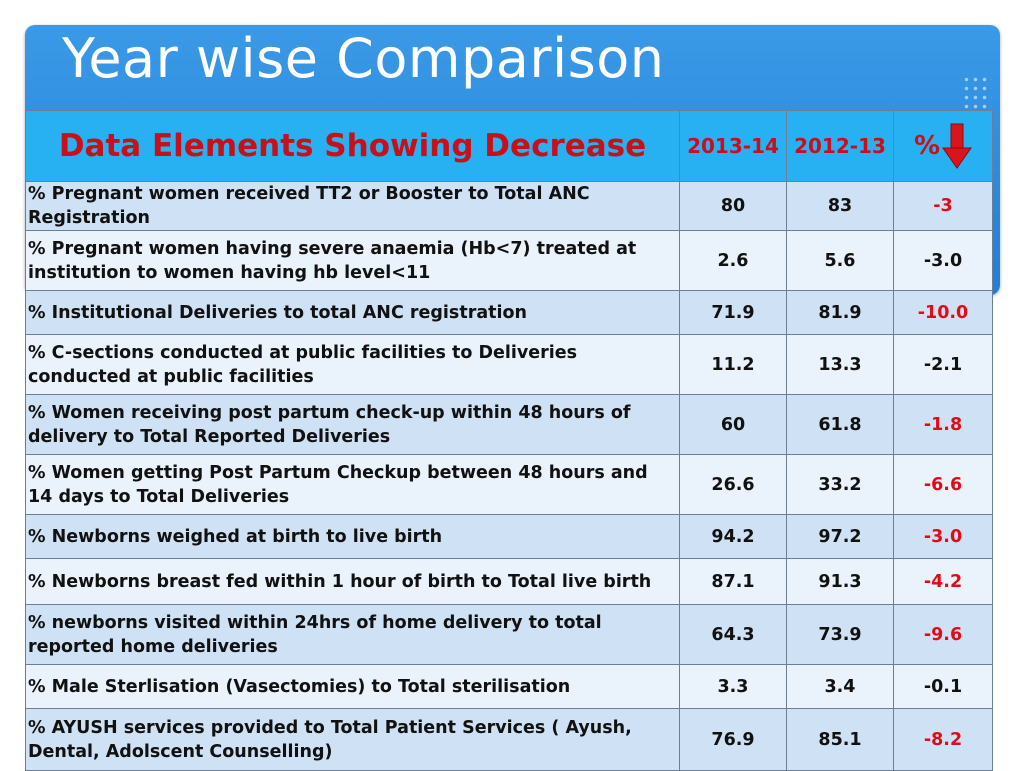 The image size is (1024, 771). I want to click on down-arrow-icon, so click(957, 146).